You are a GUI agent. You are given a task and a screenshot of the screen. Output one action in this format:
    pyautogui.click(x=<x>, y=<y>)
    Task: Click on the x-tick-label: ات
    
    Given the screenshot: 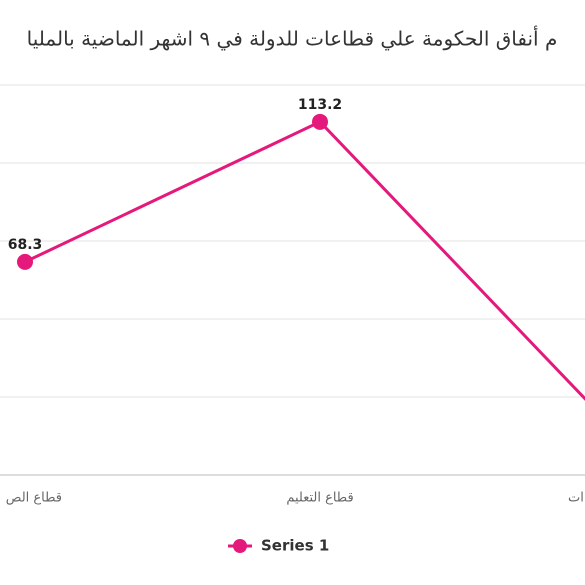 What is the action you would take?
    pyautogui.click(x=576, y=498)
    